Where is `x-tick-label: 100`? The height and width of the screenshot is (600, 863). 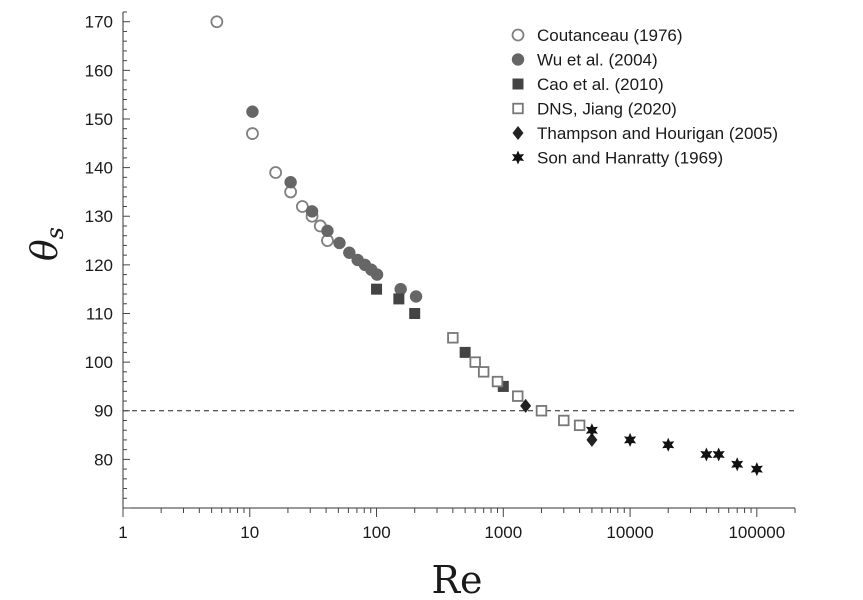
x-tick-label: 100 is located at coordinates (376, 532).